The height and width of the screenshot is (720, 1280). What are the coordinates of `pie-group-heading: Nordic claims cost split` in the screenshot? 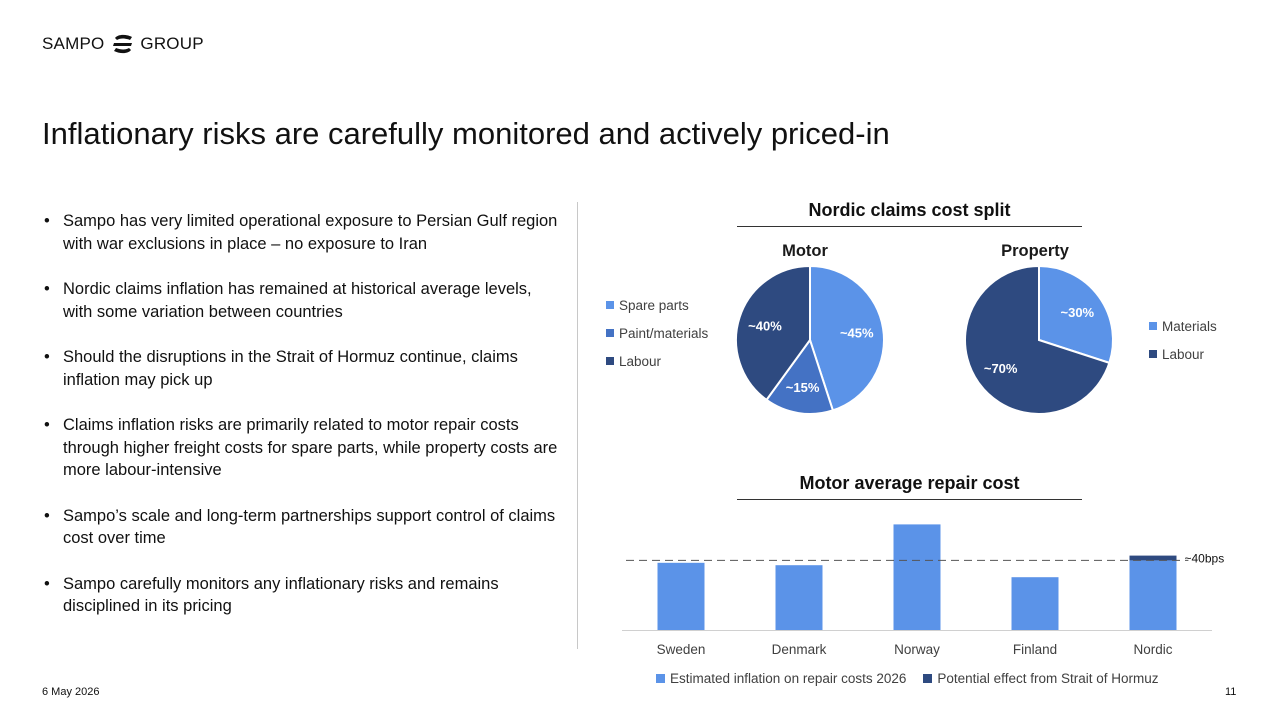 It's located at (909, 210).